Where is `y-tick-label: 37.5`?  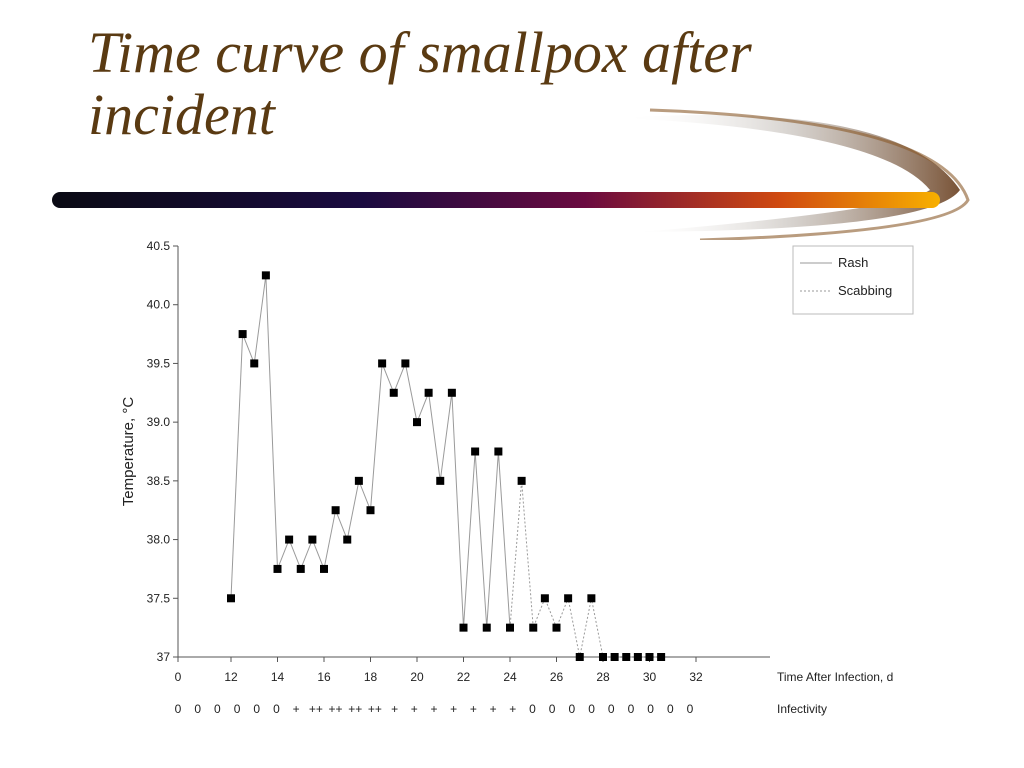
y-tick-label: 37.5 is located at coordinates (159, 598).